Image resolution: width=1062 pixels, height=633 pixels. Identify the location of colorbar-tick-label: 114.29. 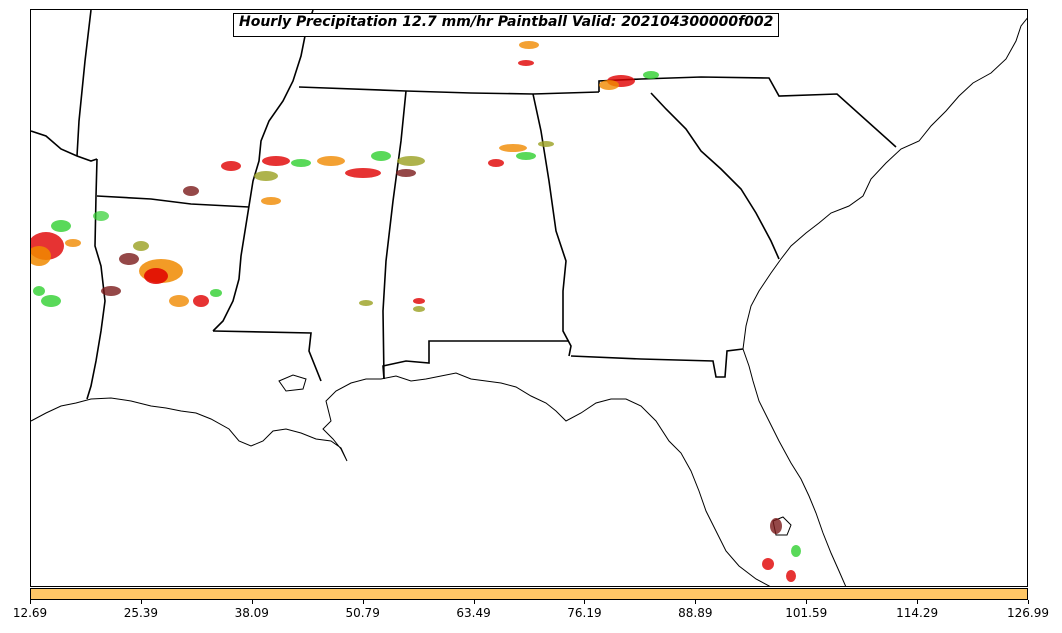
(917, 613).